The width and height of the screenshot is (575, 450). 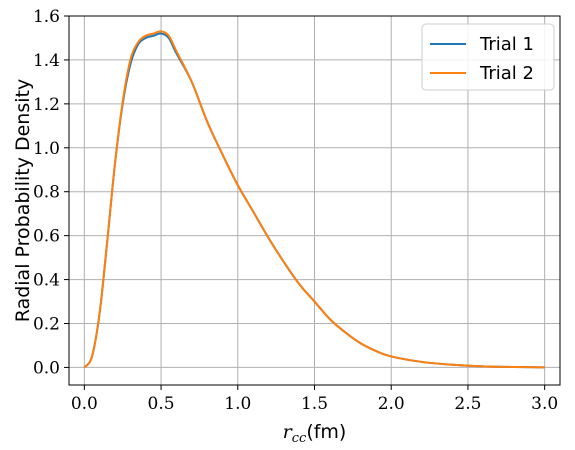 What do you see at coordinates (46, 61) in the screenshot?
I see `y-tick-label: 1.4` at bounding box center [46, 61].